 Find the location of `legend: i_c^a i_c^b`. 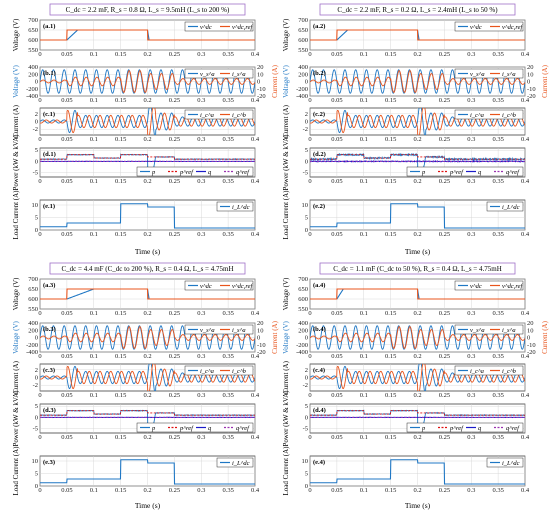

legend: i_c^a i_c^b is located at coordinates (219, 370).